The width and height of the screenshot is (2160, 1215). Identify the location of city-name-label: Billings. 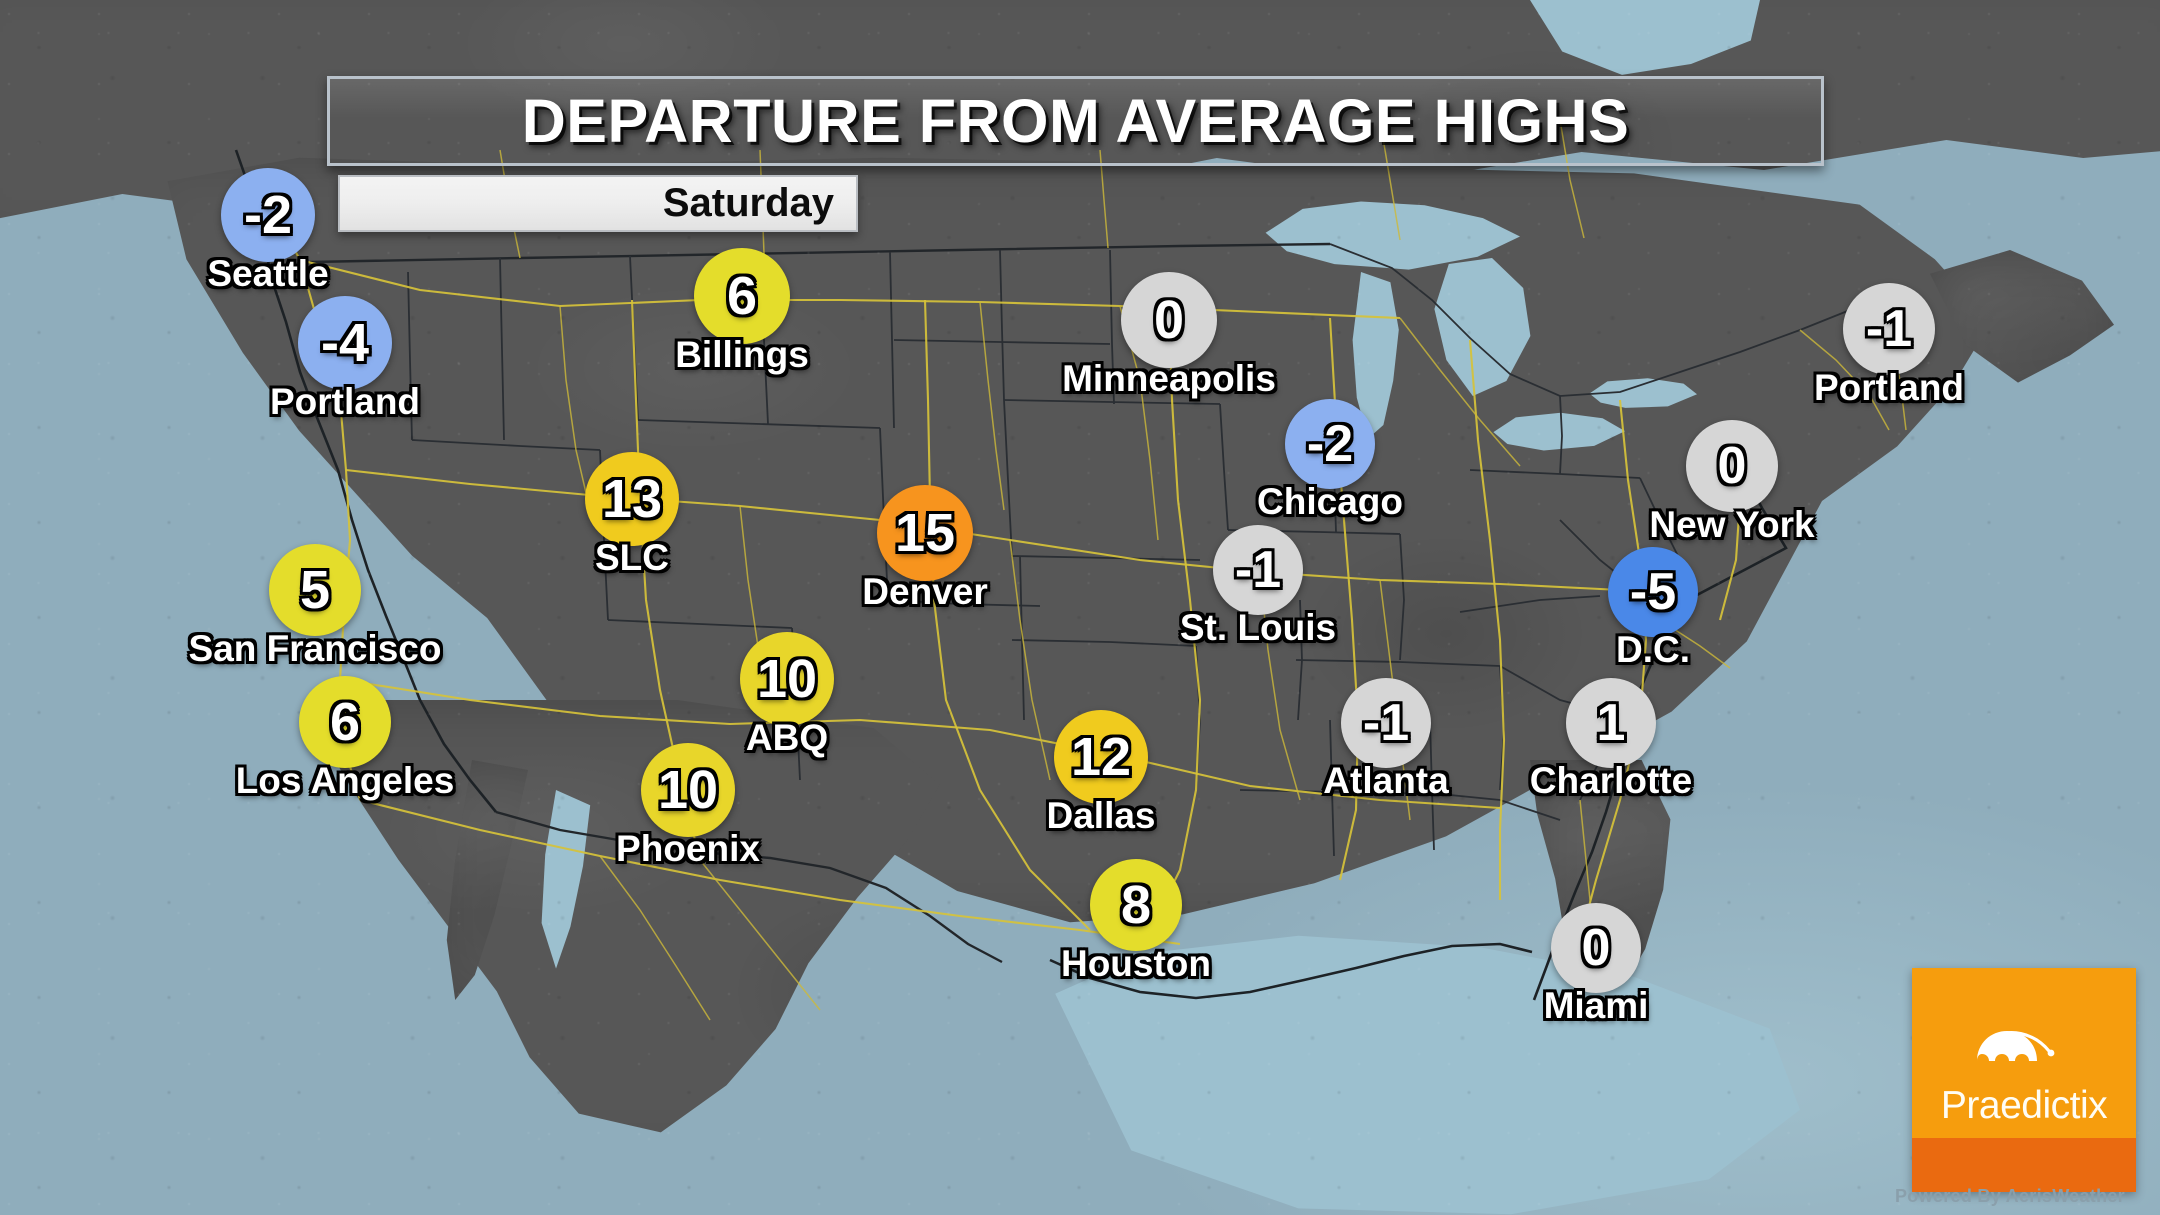
(742, 354).